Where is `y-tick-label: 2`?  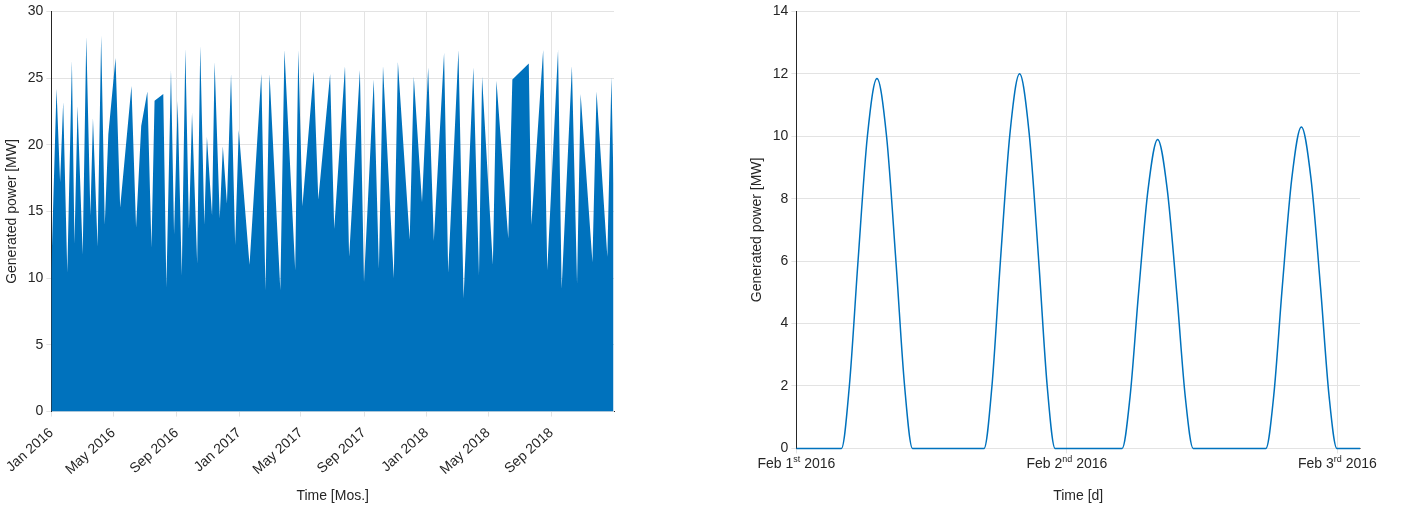 y-tick-label: 2 is located at coordinates (784, 384).